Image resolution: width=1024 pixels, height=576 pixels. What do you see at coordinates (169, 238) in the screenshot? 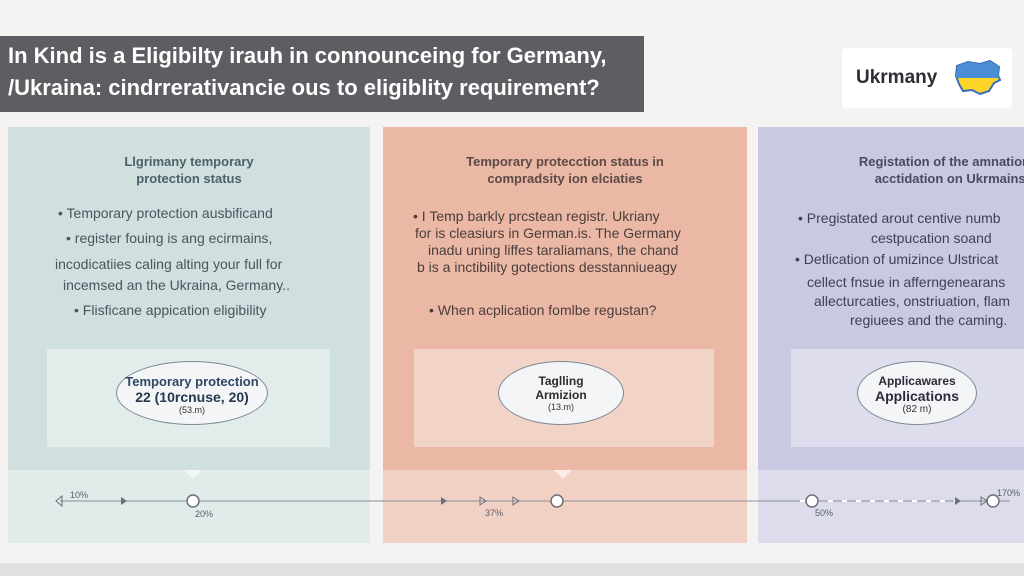
I see `panel-text-line: • register fouing is ang ecirmains,` at bounding box center [169, 238].